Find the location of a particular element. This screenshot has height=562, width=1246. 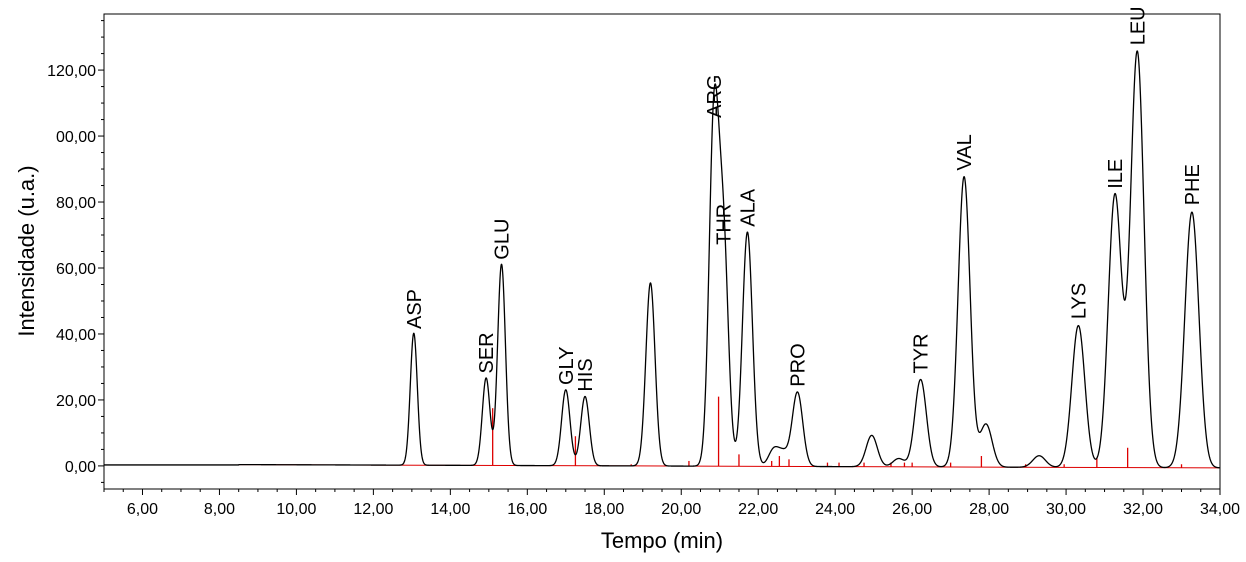

x-tick-label: 24,00 is located at coordinates (835, 509).